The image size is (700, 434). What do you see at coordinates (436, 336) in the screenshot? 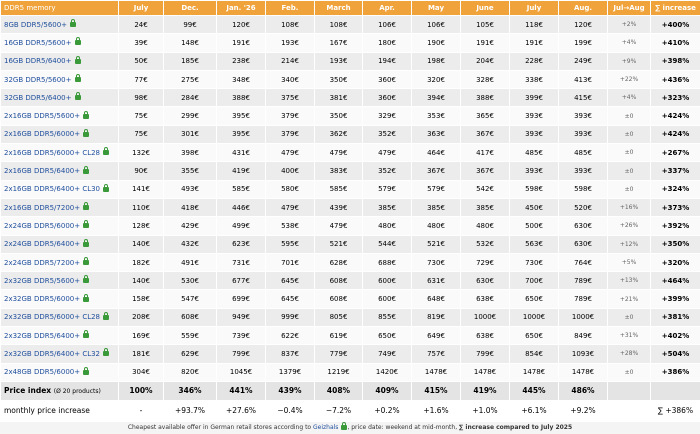
I see `price-cell: 649€` at bounding box center [436, 336].